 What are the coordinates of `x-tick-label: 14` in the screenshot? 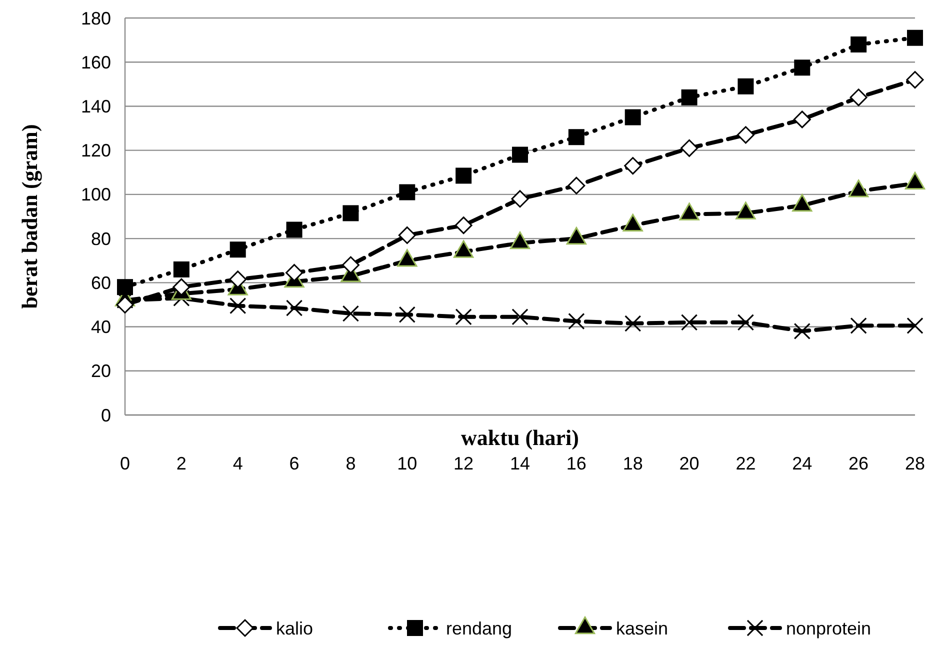 It's located at (520, 463).